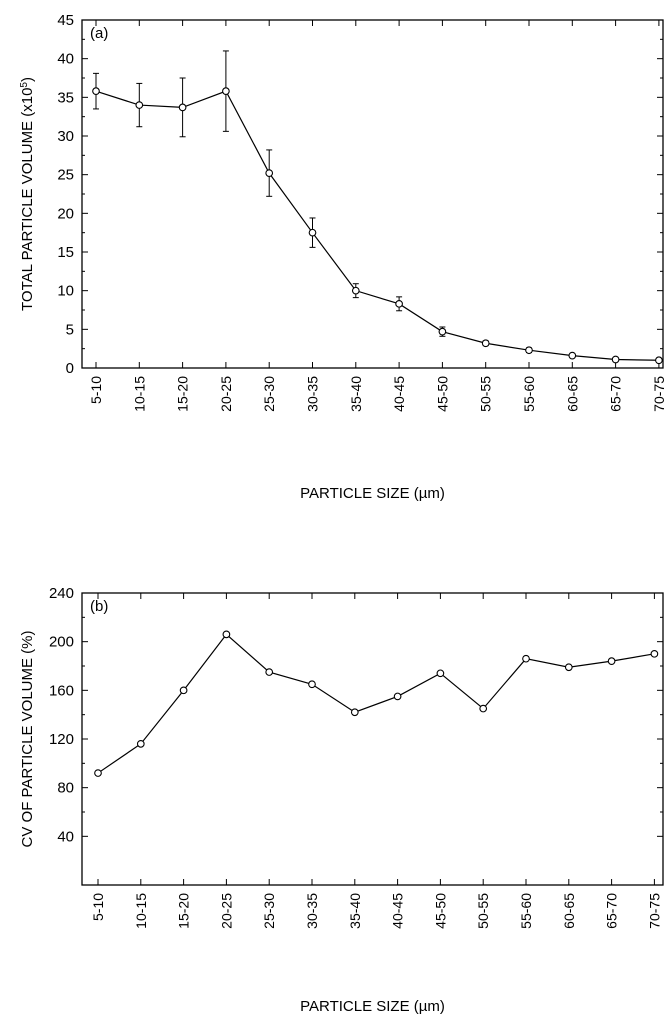 The width and height of the screenshot is (668, 1021). I want to click on a-y-tick-label: 20, so click(65, 213).